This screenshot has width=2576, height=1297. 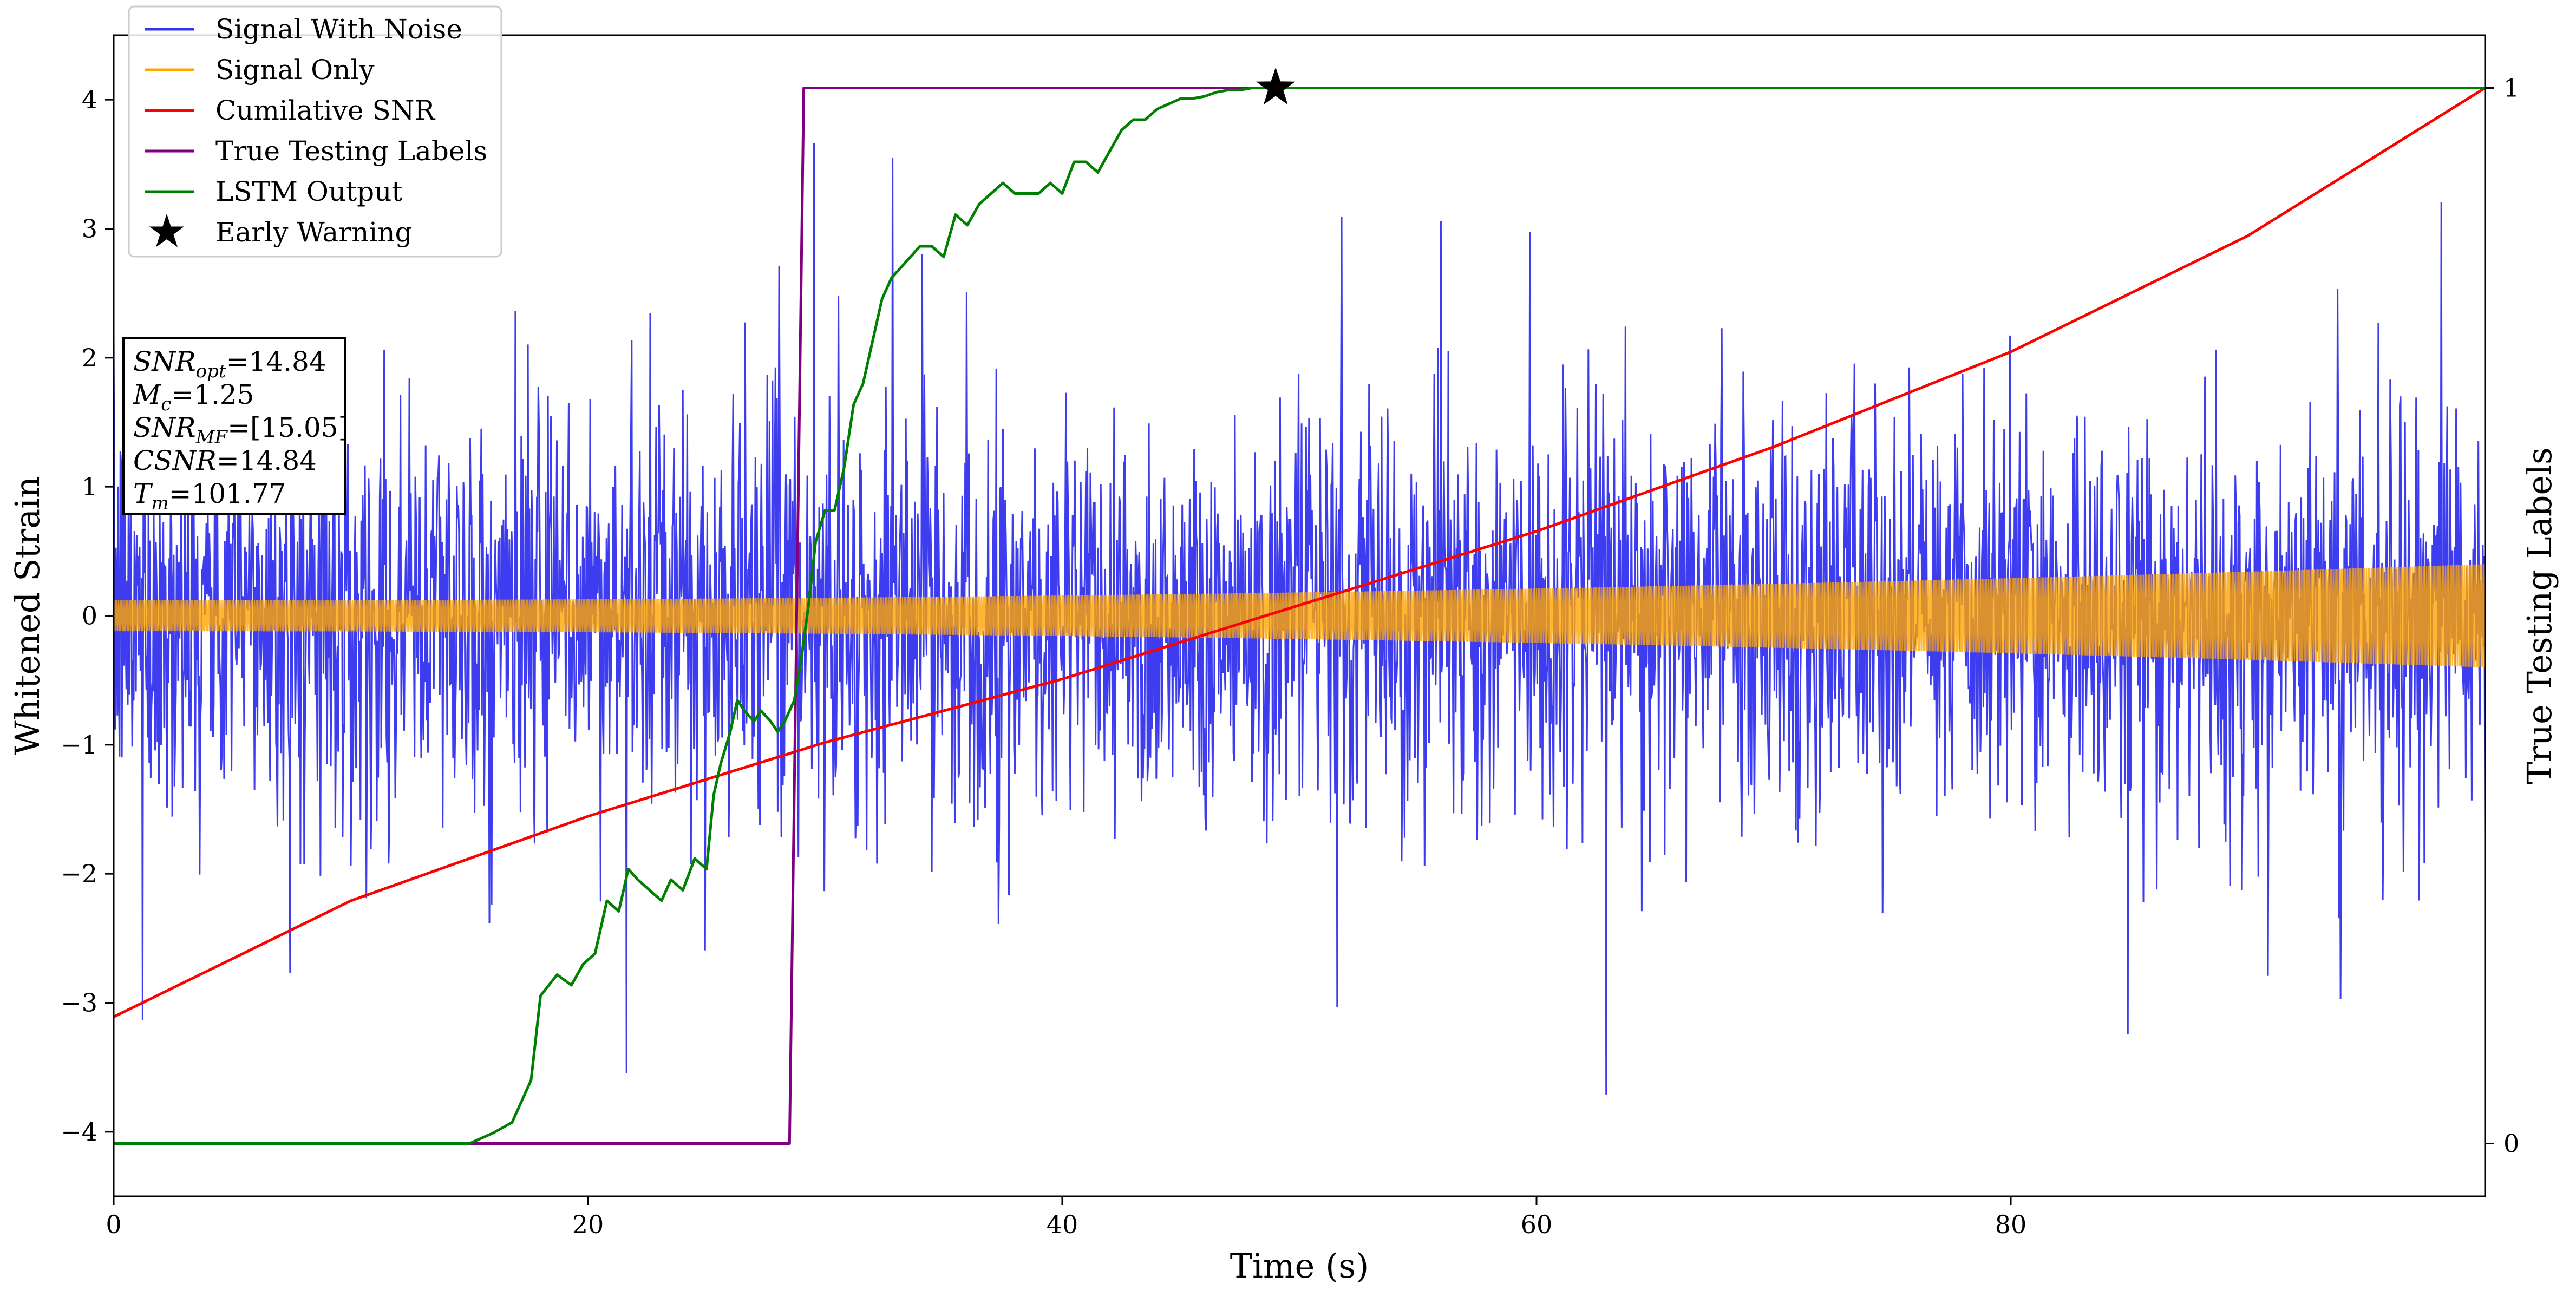 I want to click on legend-marker-star-icon, so click(x=167, y=230).